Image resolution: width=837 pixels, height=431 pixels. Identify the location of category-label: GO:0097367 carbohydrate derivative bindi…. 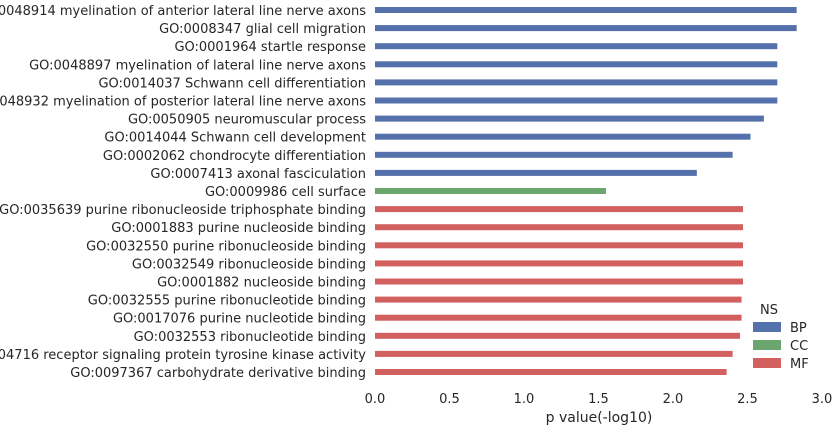
(218, 373).